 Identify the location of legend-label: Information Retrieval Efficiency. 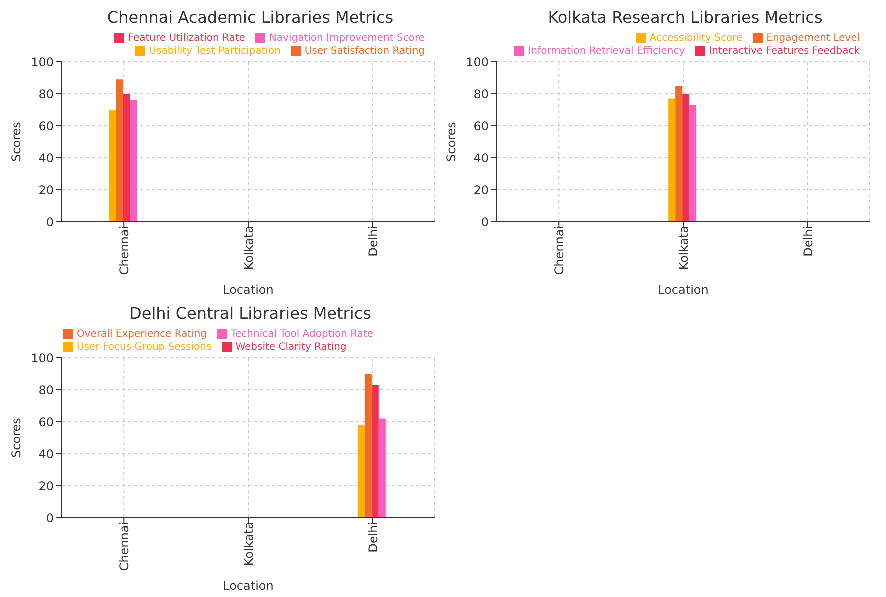
(607, 51).